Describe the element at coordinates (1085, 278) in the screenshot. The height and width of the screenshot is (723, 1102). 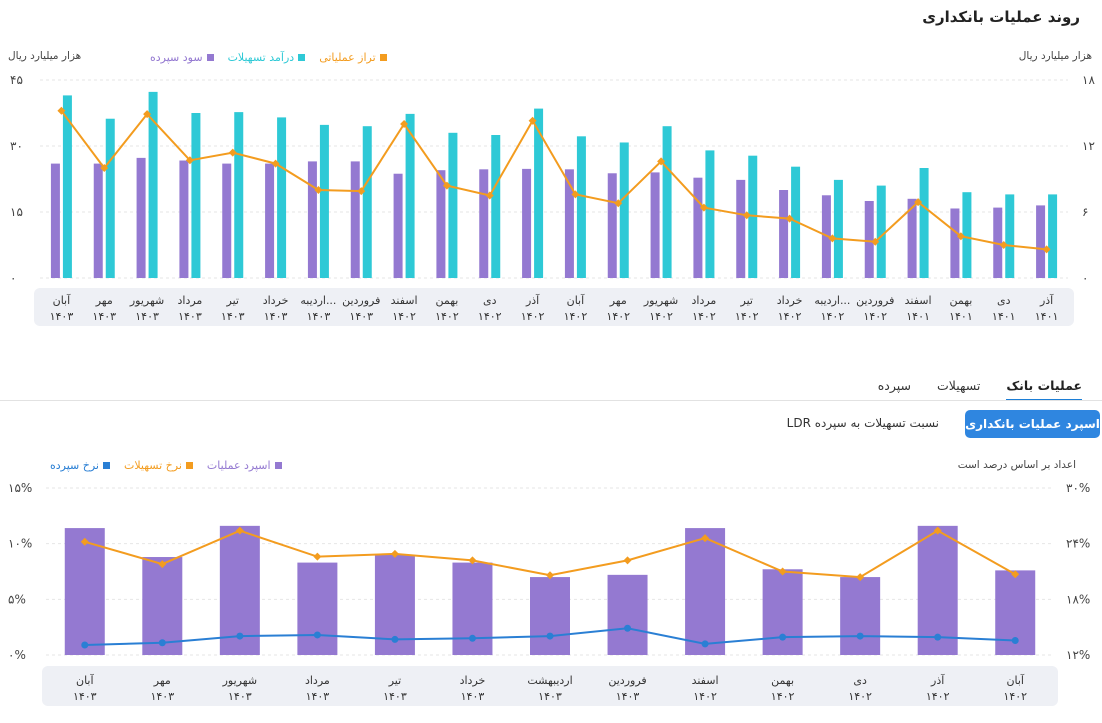
I see `right-tick-label: ۰` at that location.